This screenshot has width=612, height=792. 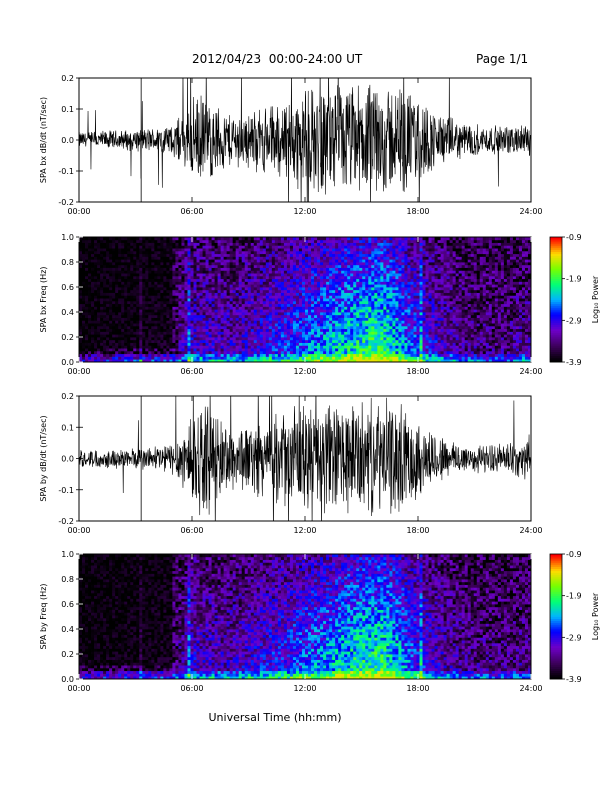 I want to click on page-title: 2012/04/23 00:00-24:00 UT, so click(x=277, y=59).